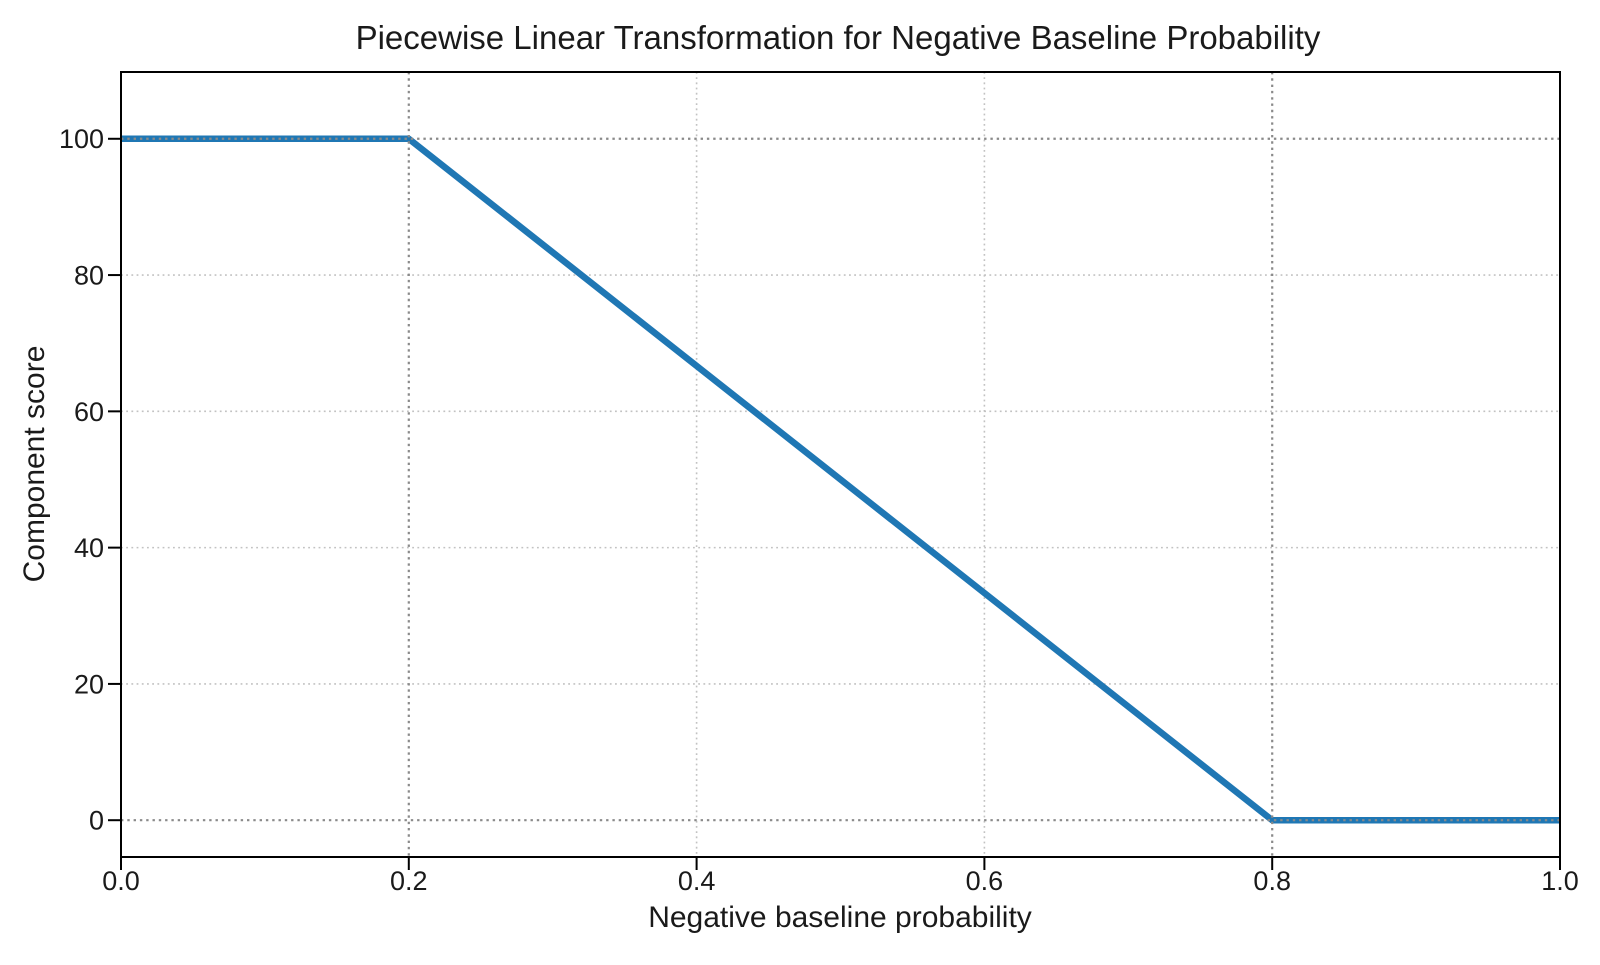  What do you see at coordinates (34, 464) in the screenshot?
I see `y-axis-label: Component score` at bounding box center [34, 464].